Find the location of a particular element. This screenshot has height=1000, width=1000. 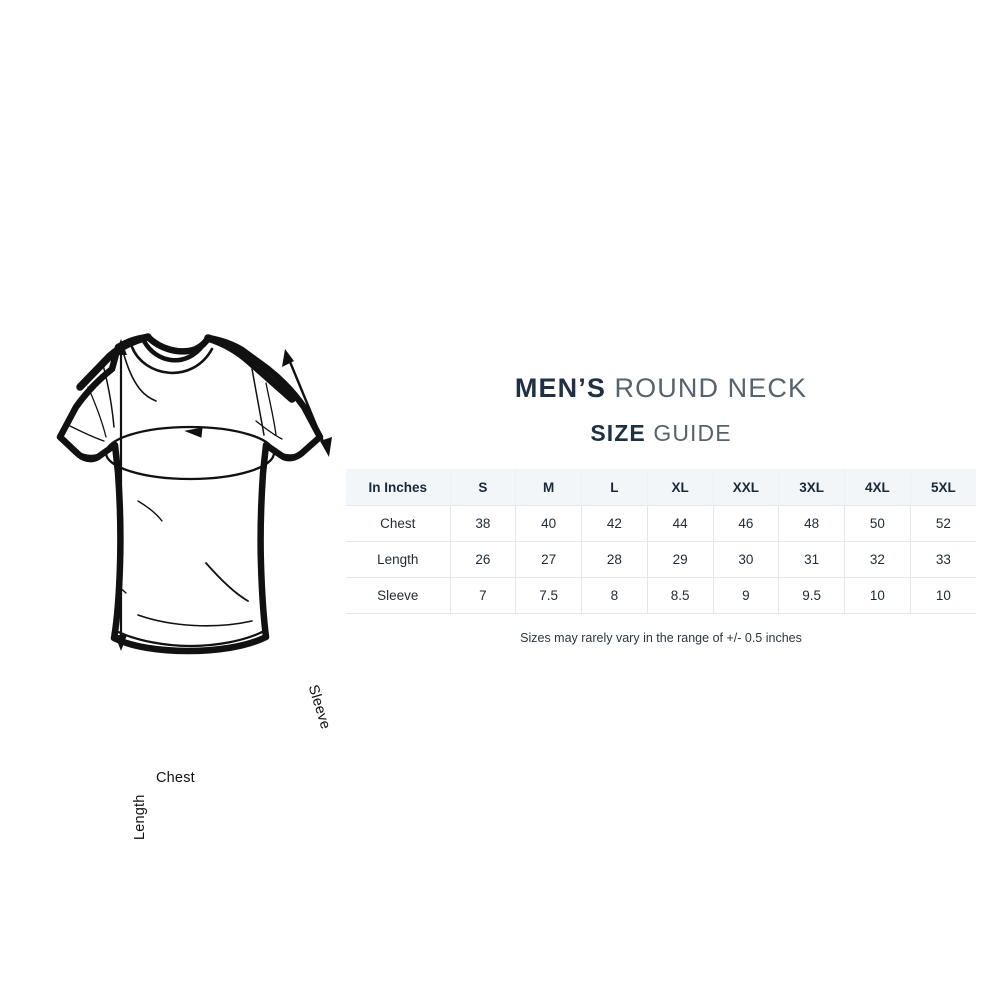

table-row: Length 26 27 28 29 30 31 32 33 is located at coordinates (661, 559).